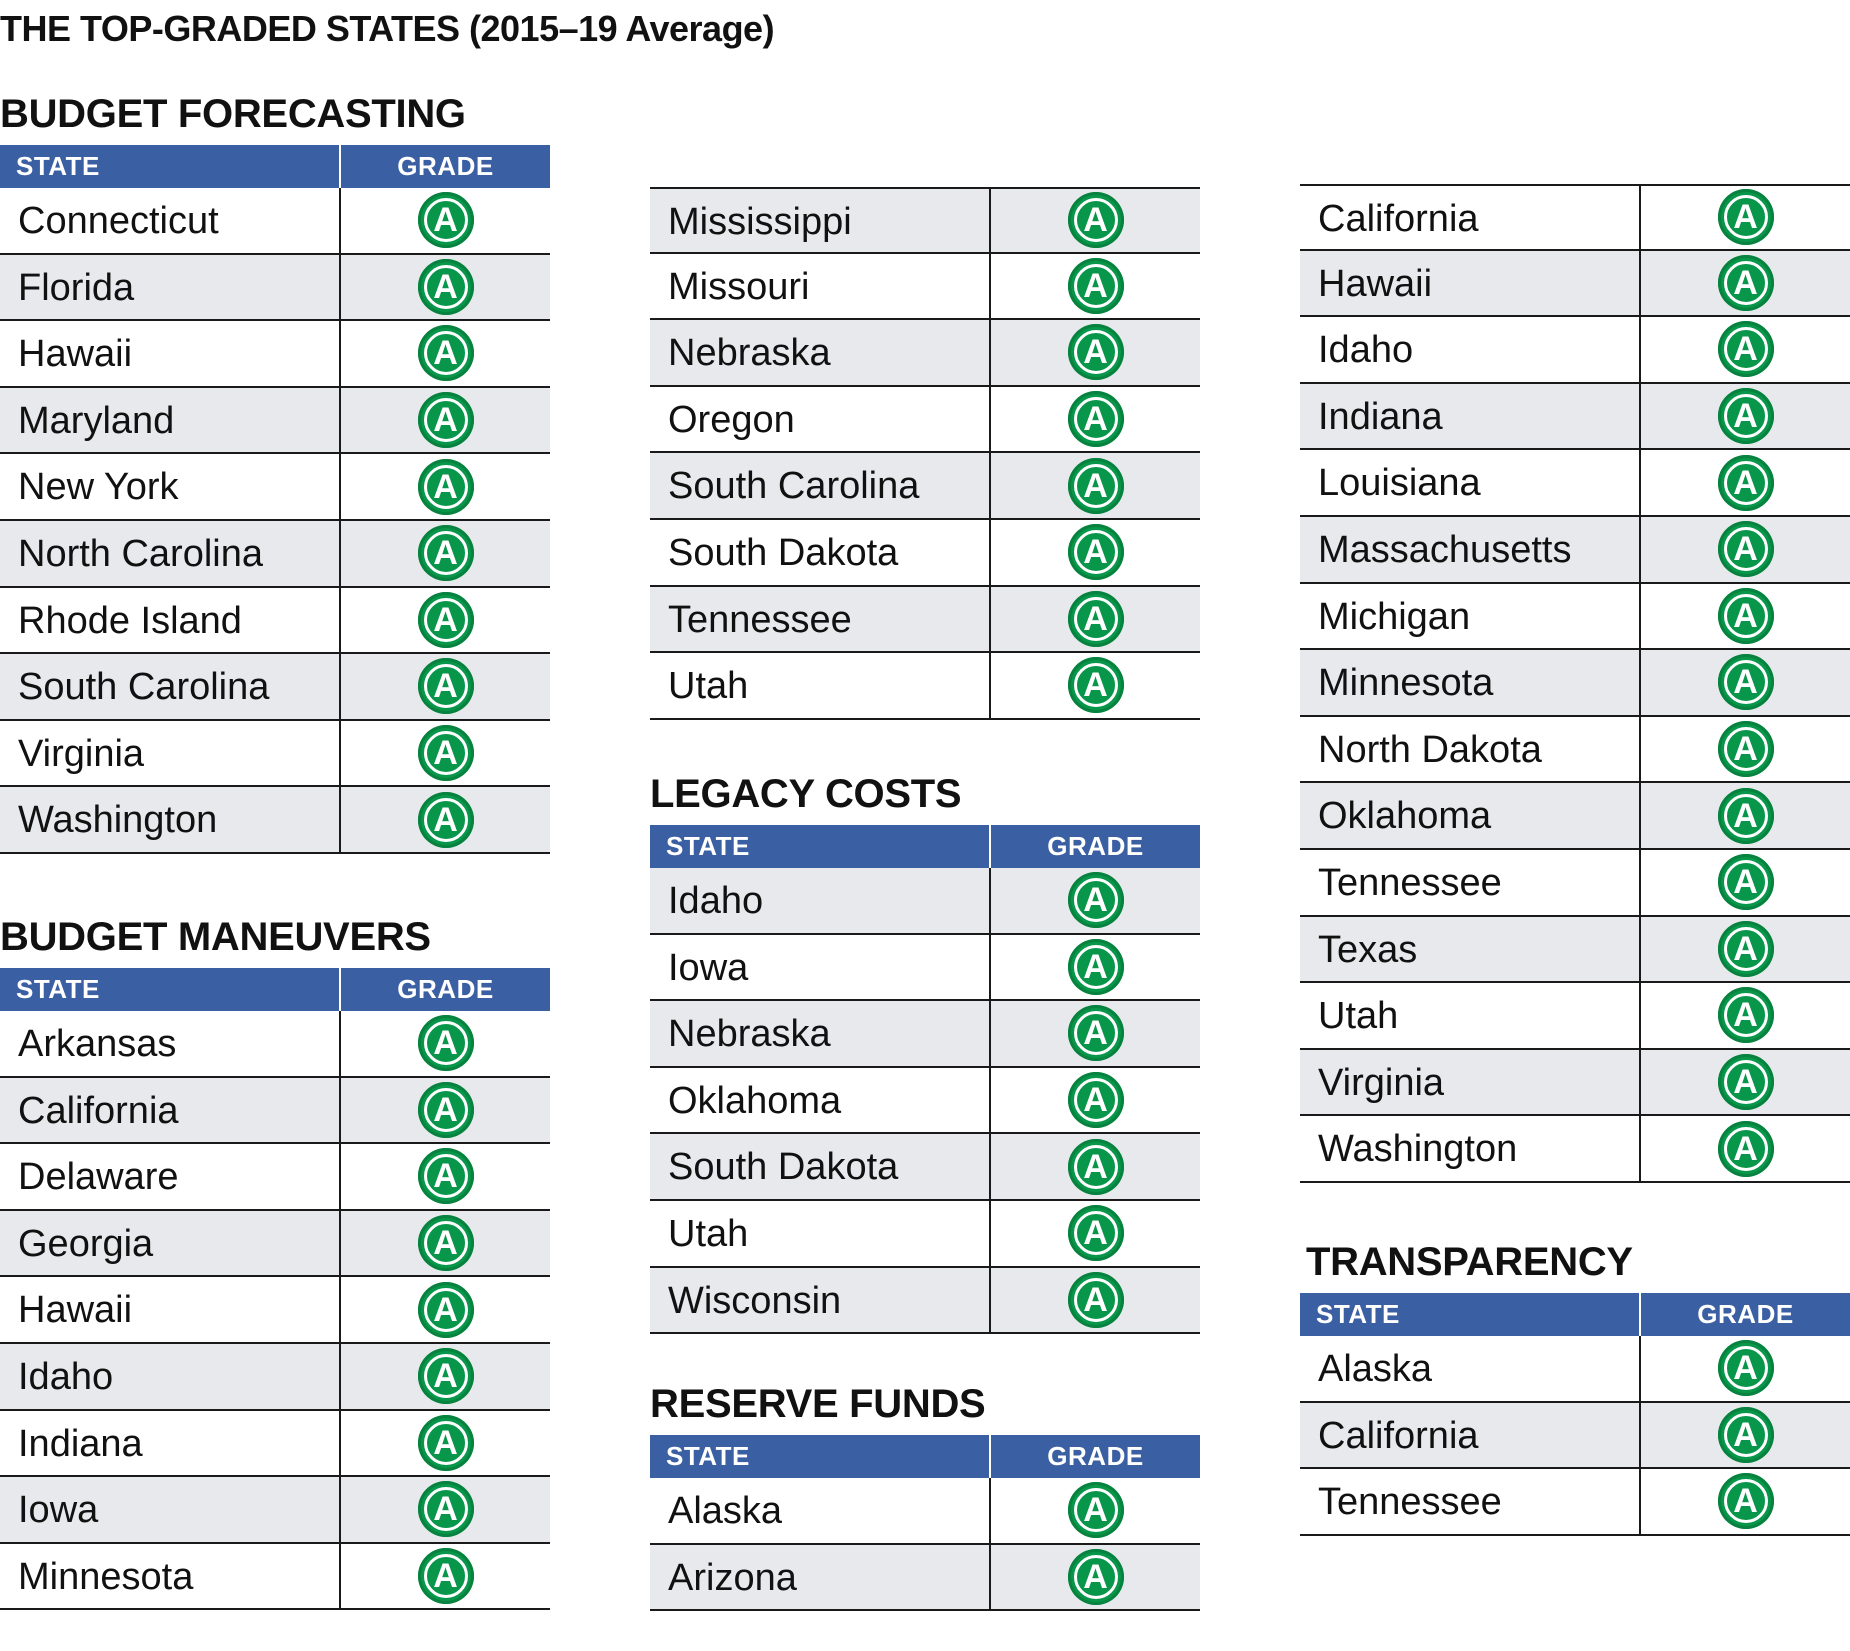  I want to click on state-name: Idaho, so click(1470, 349).